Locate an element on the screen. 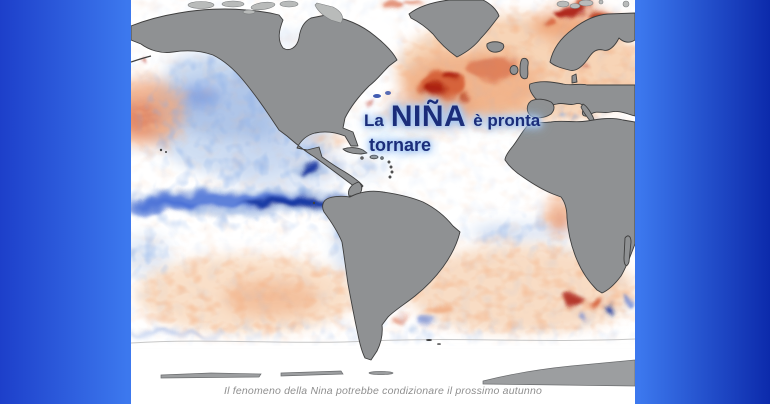  africa is located at coordinates (569, 206).